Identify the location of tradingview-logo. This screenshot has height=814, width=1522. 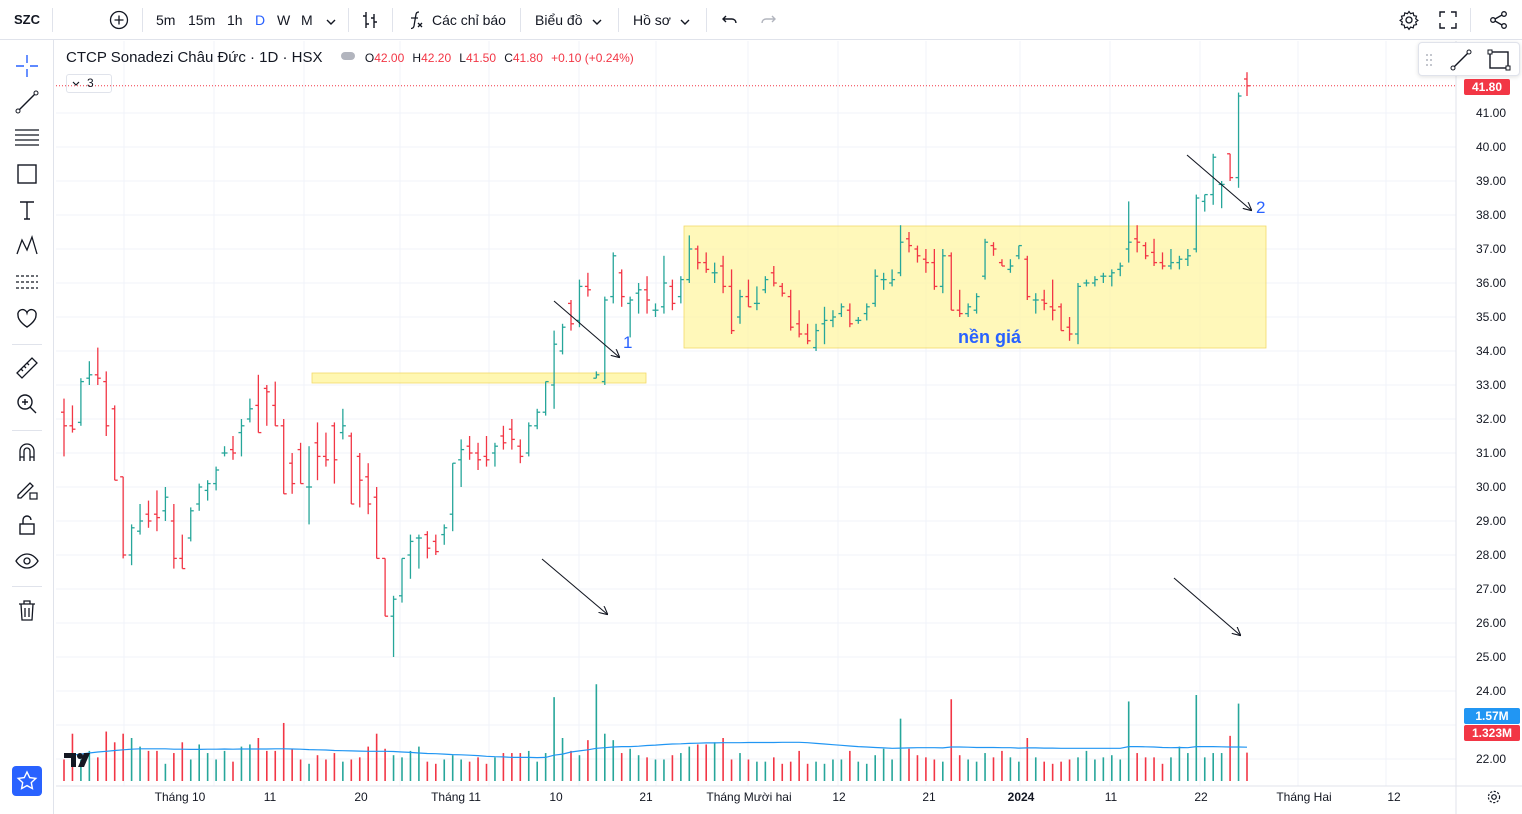
(80, 760).